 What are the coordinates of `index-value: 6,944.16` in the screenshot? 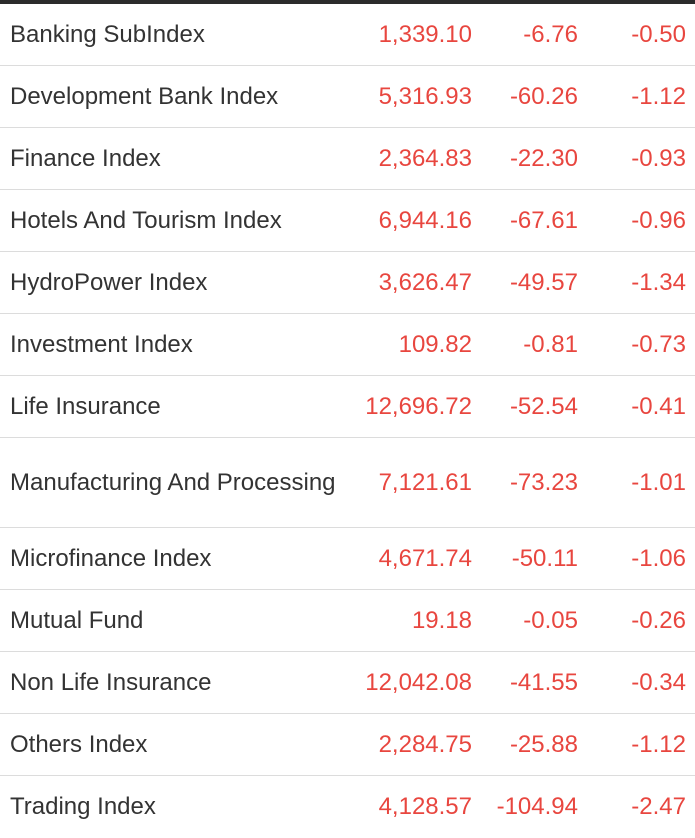 It's located at (425, 220).